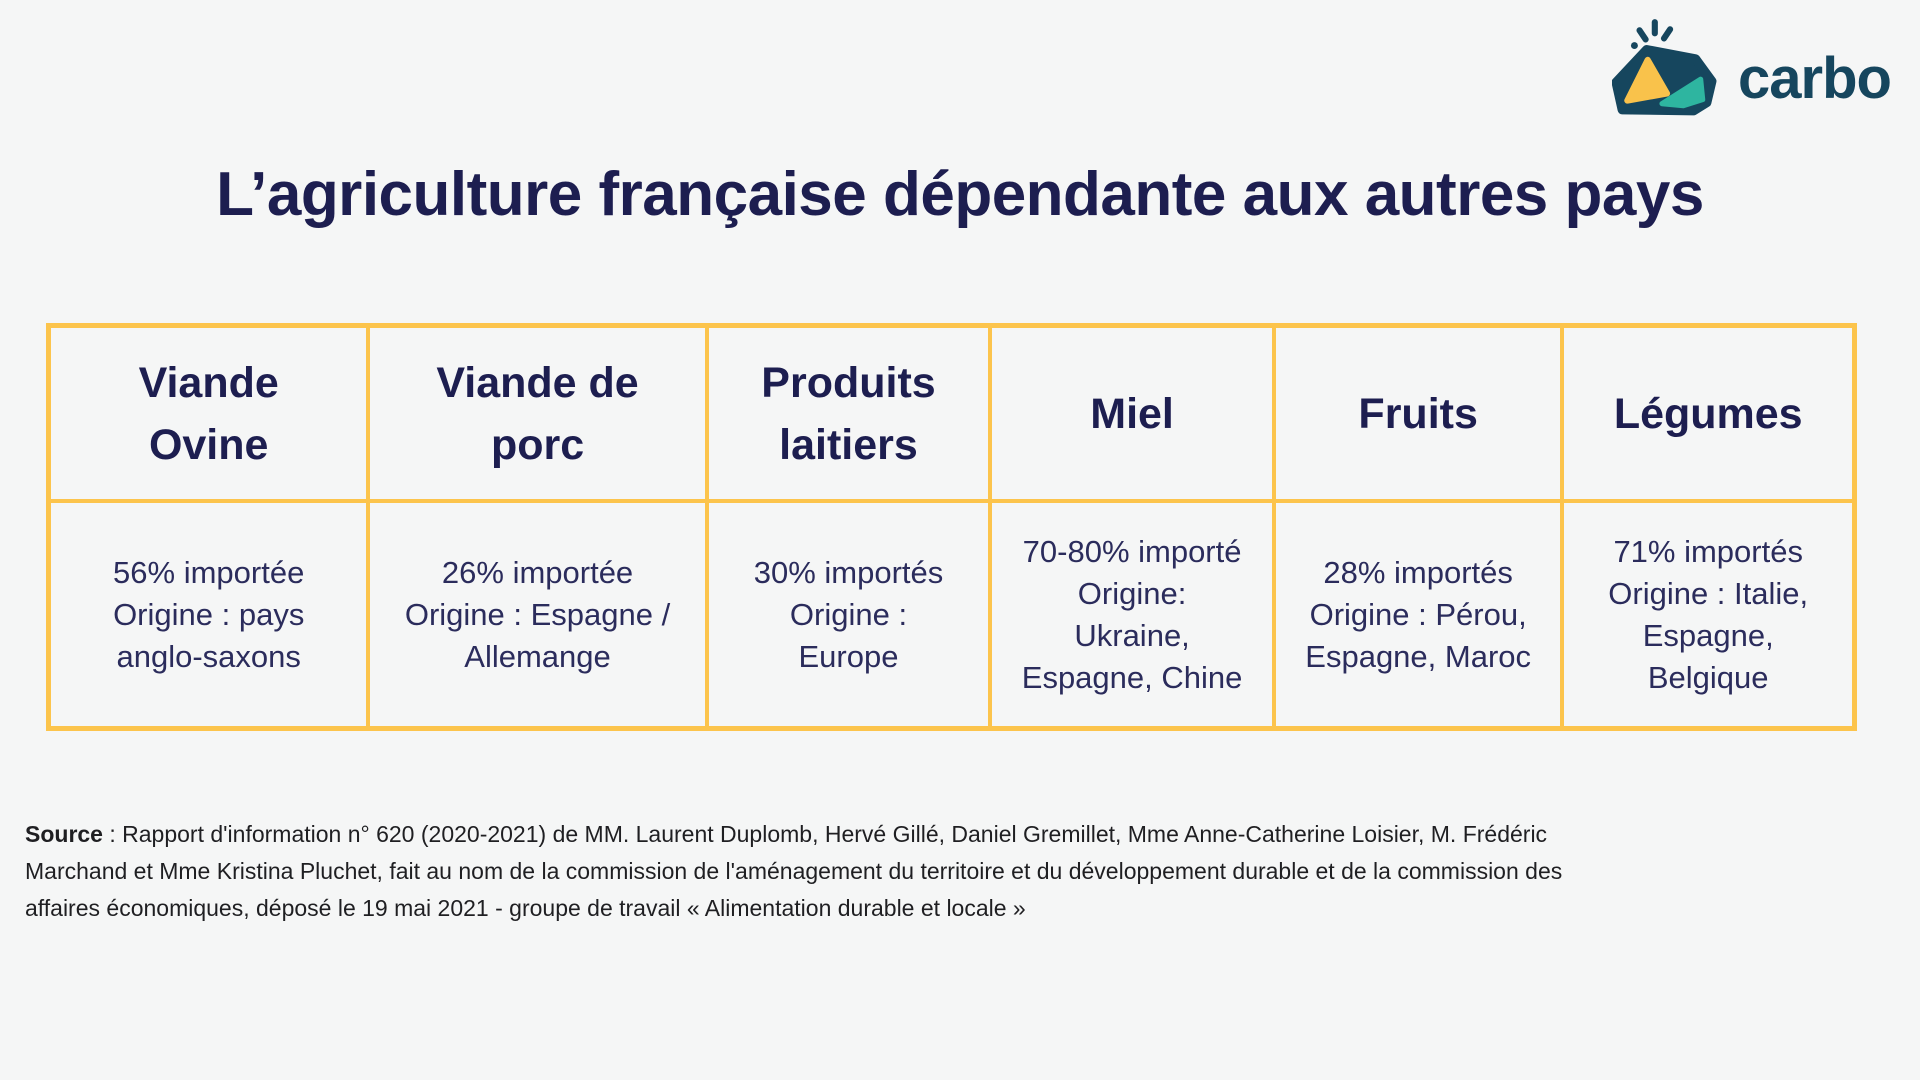  I want to click on header-line: Légumes, so click(1708, 413).